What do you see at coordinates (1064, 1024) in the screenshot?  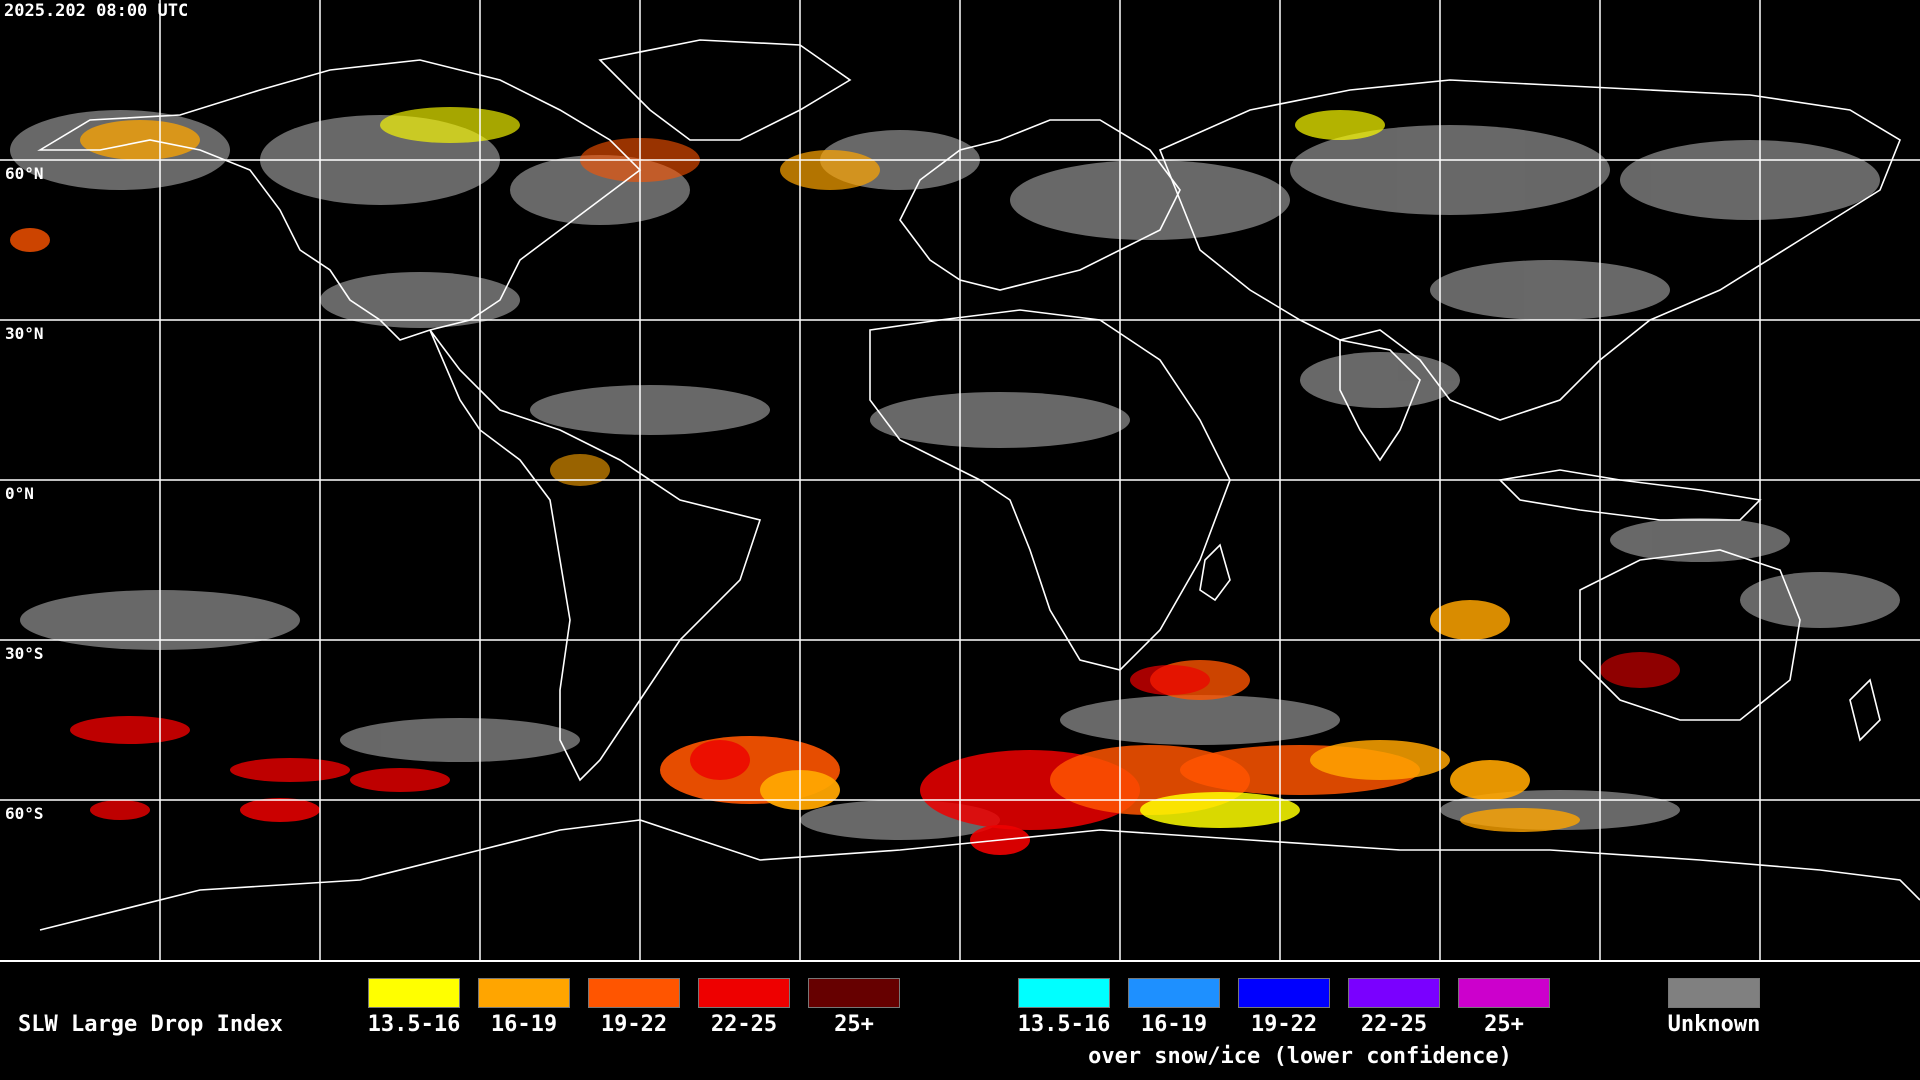 I see `legend-label-snow-13-16: 13.5-16` at bounding box center [1064, 1024].